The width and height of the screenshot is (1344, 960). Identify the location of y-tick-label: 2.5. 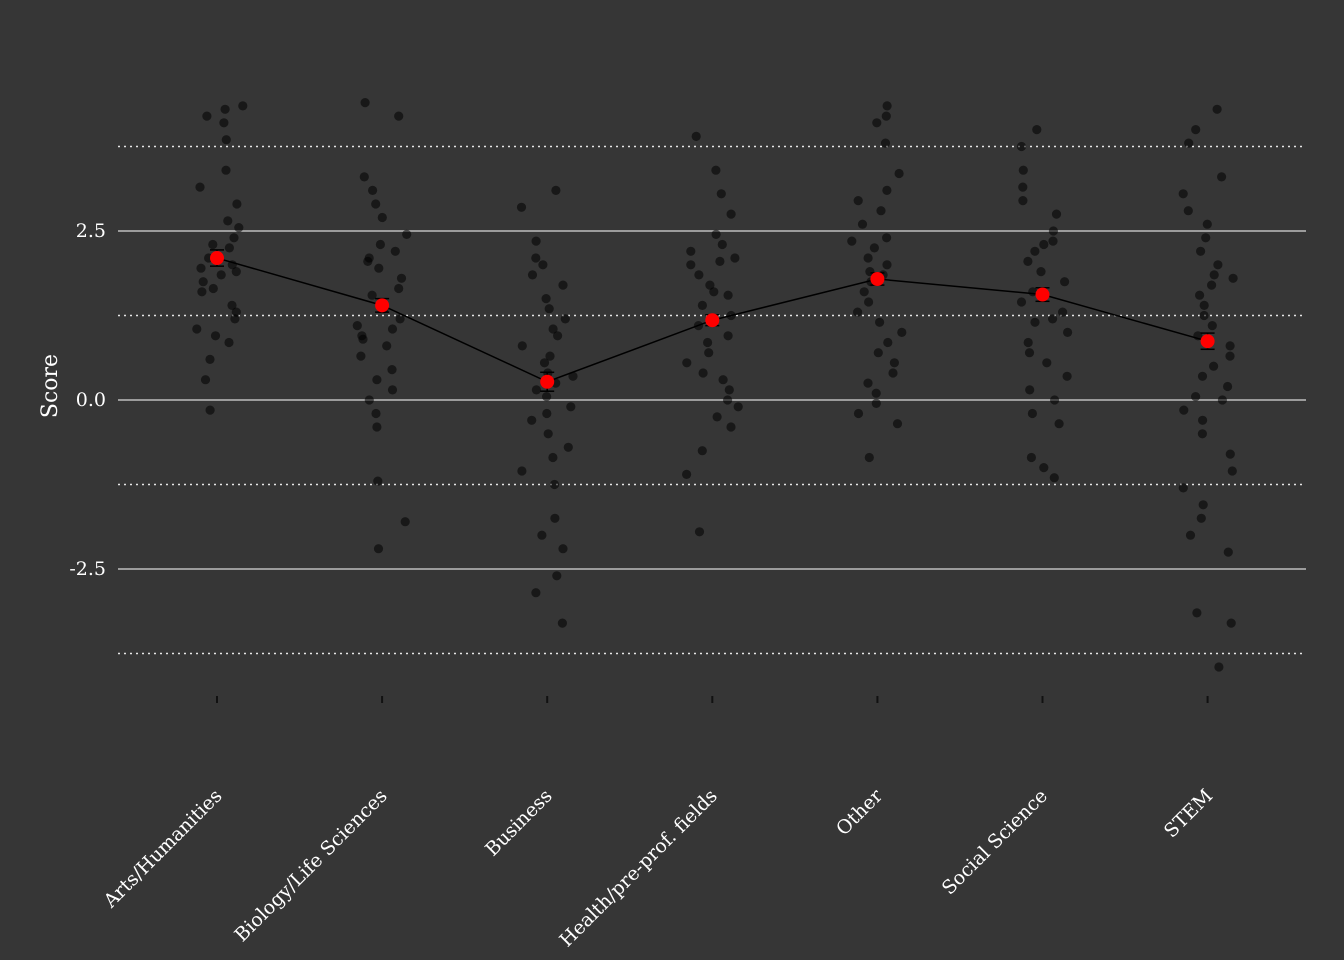
(91, 231).